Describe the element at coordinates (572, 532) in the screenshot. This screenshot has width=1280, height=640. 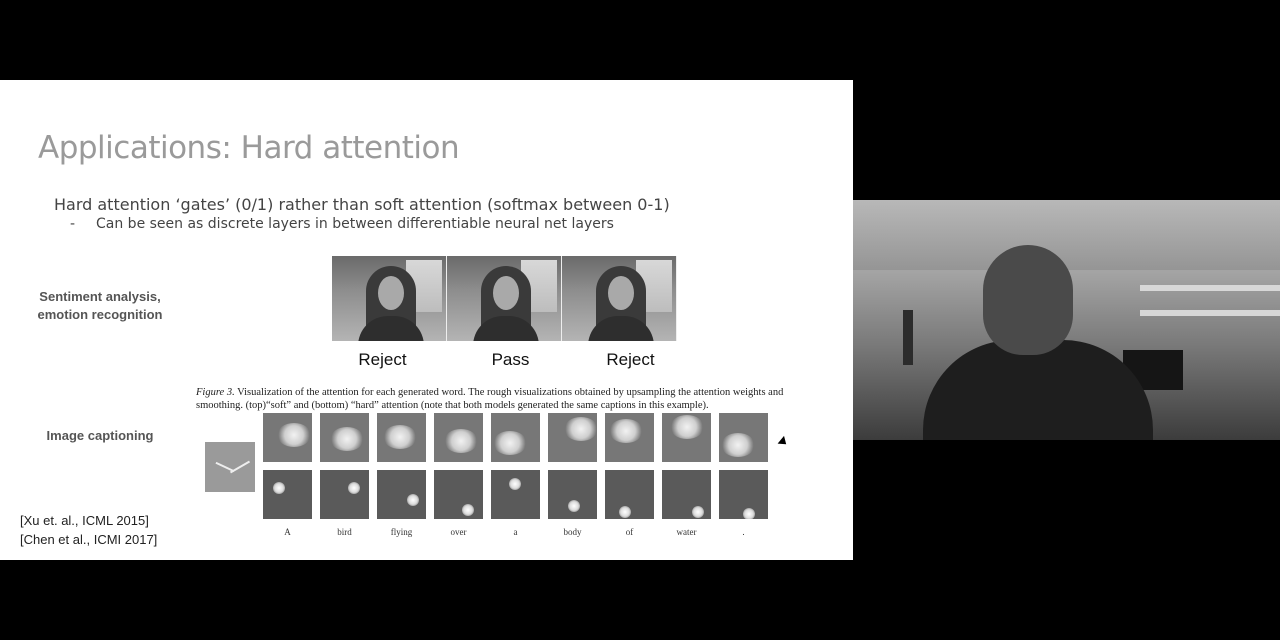
I see `caption-word: body` at that location.